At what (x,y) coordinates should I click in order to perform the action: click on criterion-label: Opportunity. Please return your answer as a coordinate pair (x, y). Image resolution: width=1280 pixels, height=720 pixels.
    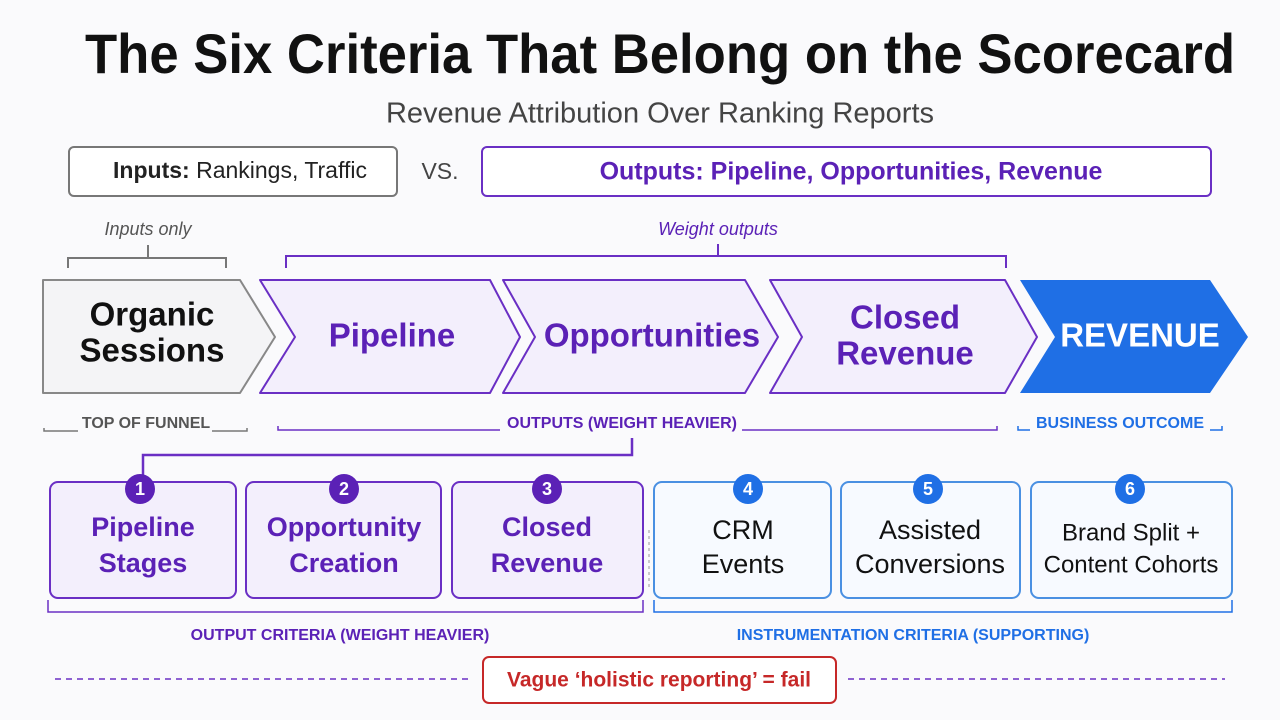
    Looking at the image, I should click on (344, 527).